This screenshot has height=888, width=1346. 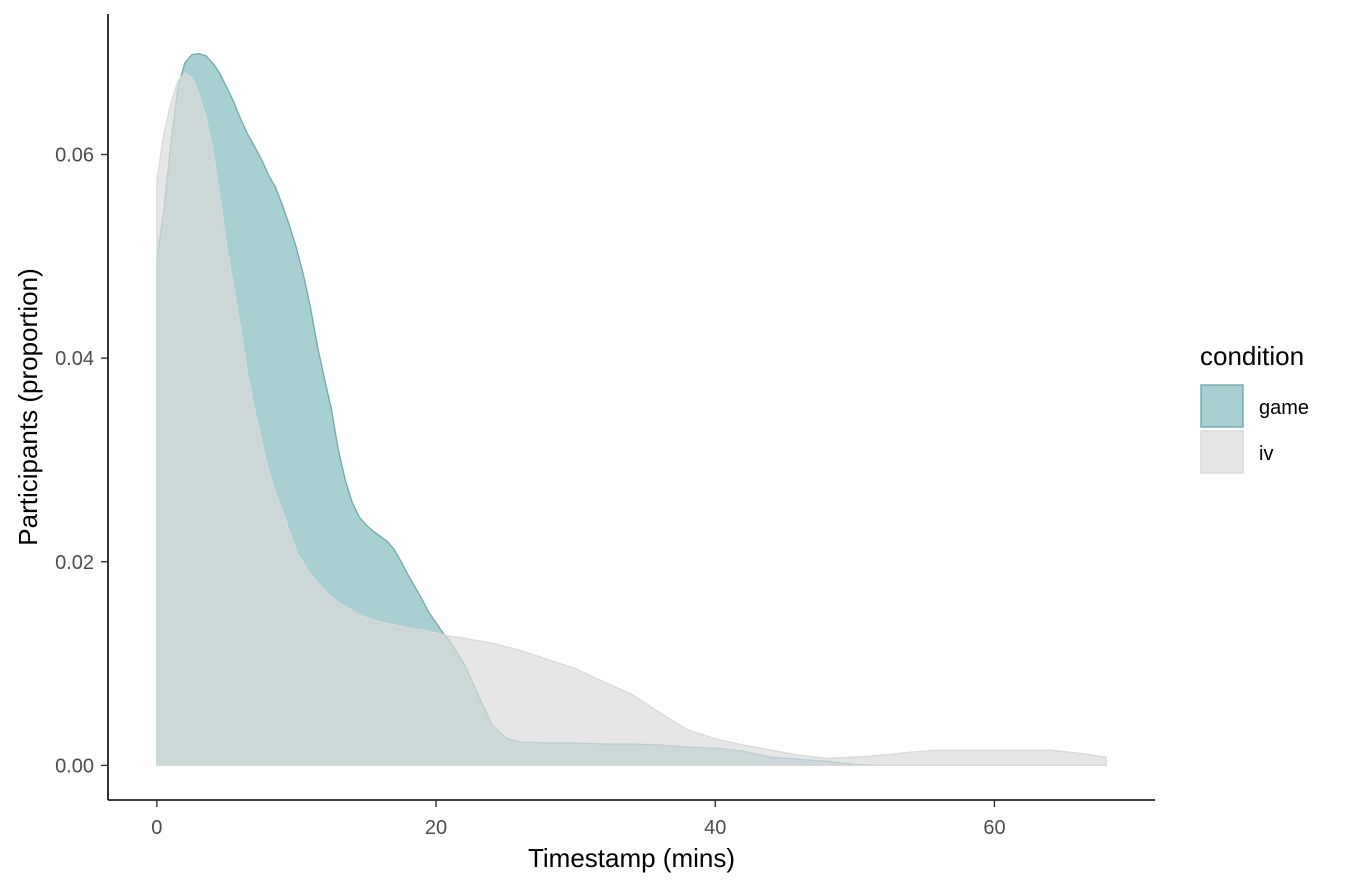 What do you see at coordinates (1222, 452) in the screenshot?
I see `legend-key-iv` at bounding box center [1222, 452].